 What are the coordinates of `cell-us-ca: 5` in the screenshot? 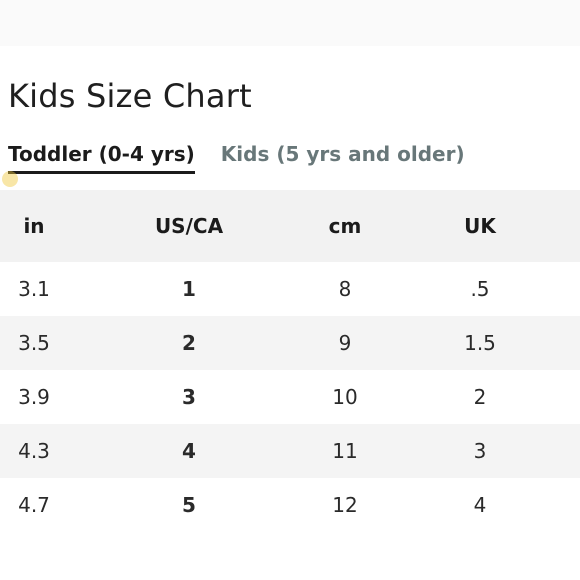 It's located at (189, 505).